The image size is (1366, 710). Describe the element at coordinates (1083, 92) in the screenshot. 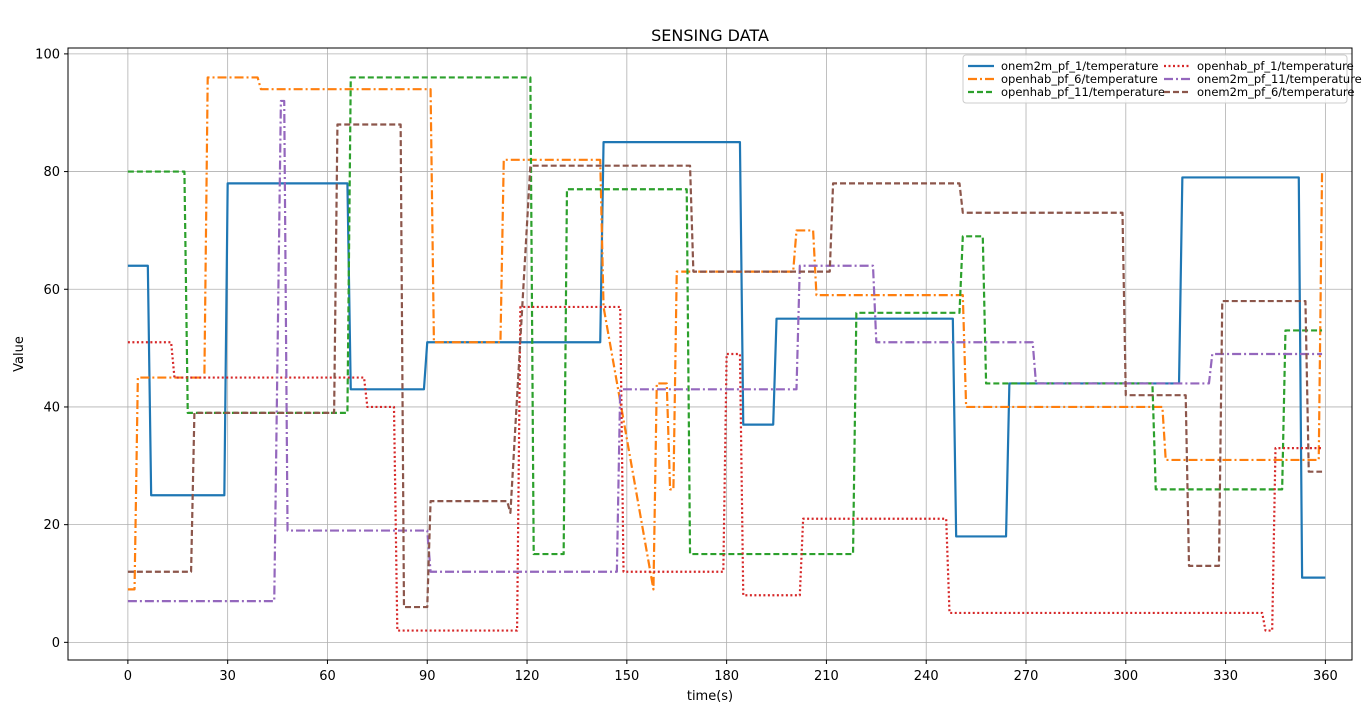

I see `legend-label-3: openhab_pf_11/temperature` at that location.